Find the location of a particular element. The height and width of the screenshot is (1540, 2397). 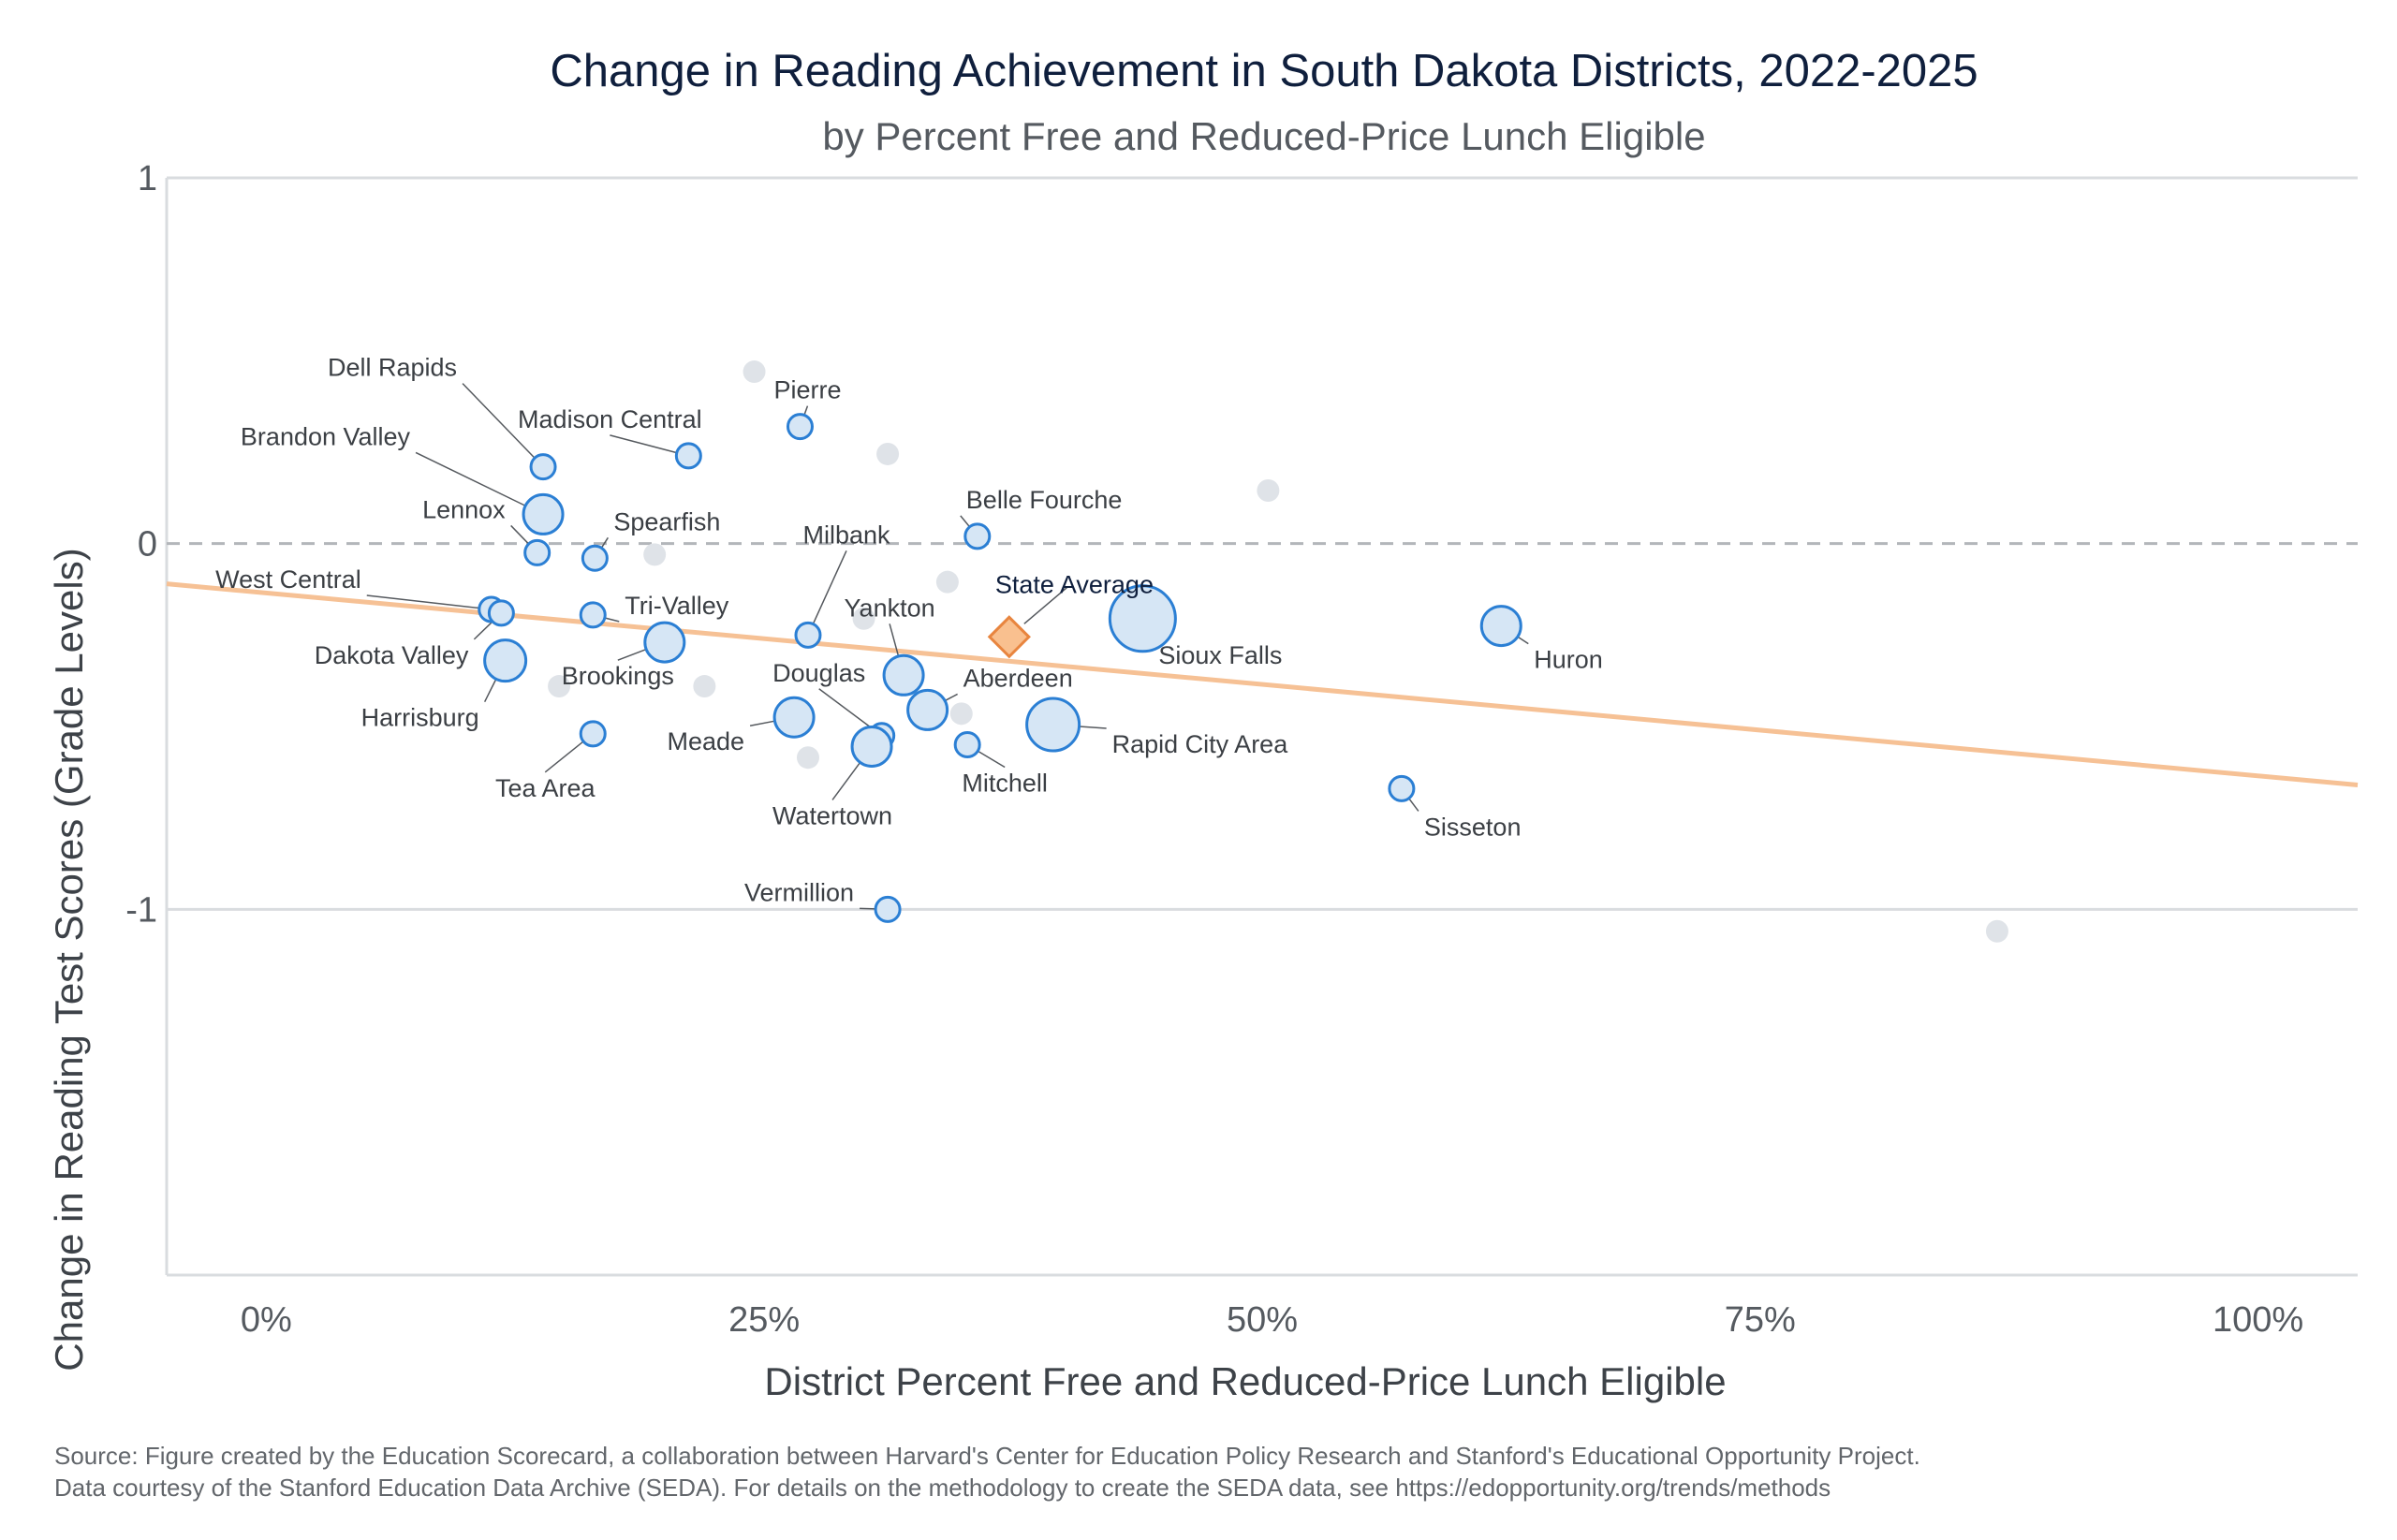

district-label: Dakota Valley is located at coordinates (392, 655).